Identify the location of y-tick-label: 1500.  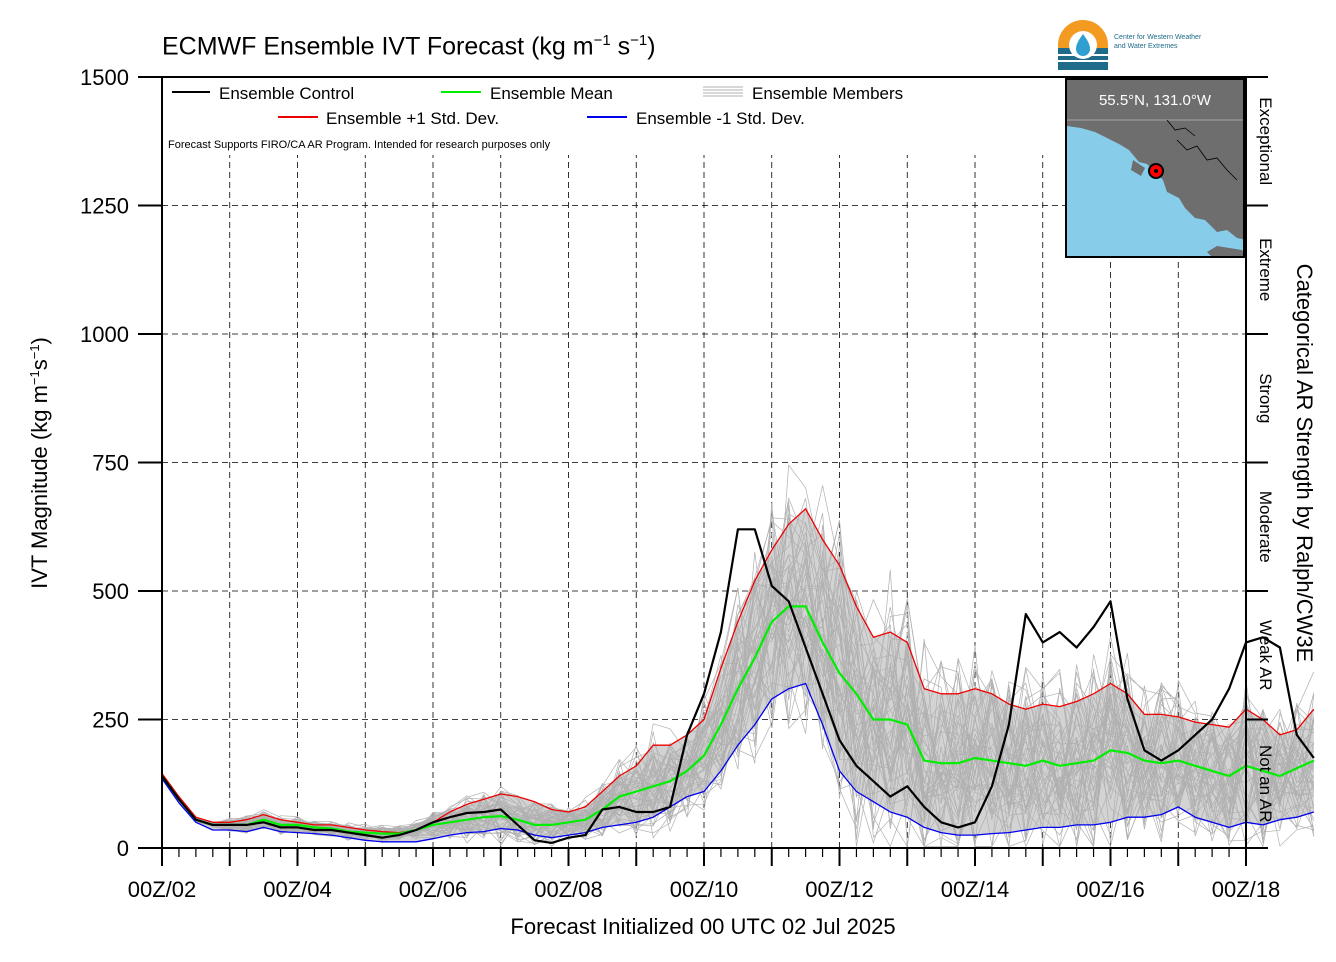
(104, 77).